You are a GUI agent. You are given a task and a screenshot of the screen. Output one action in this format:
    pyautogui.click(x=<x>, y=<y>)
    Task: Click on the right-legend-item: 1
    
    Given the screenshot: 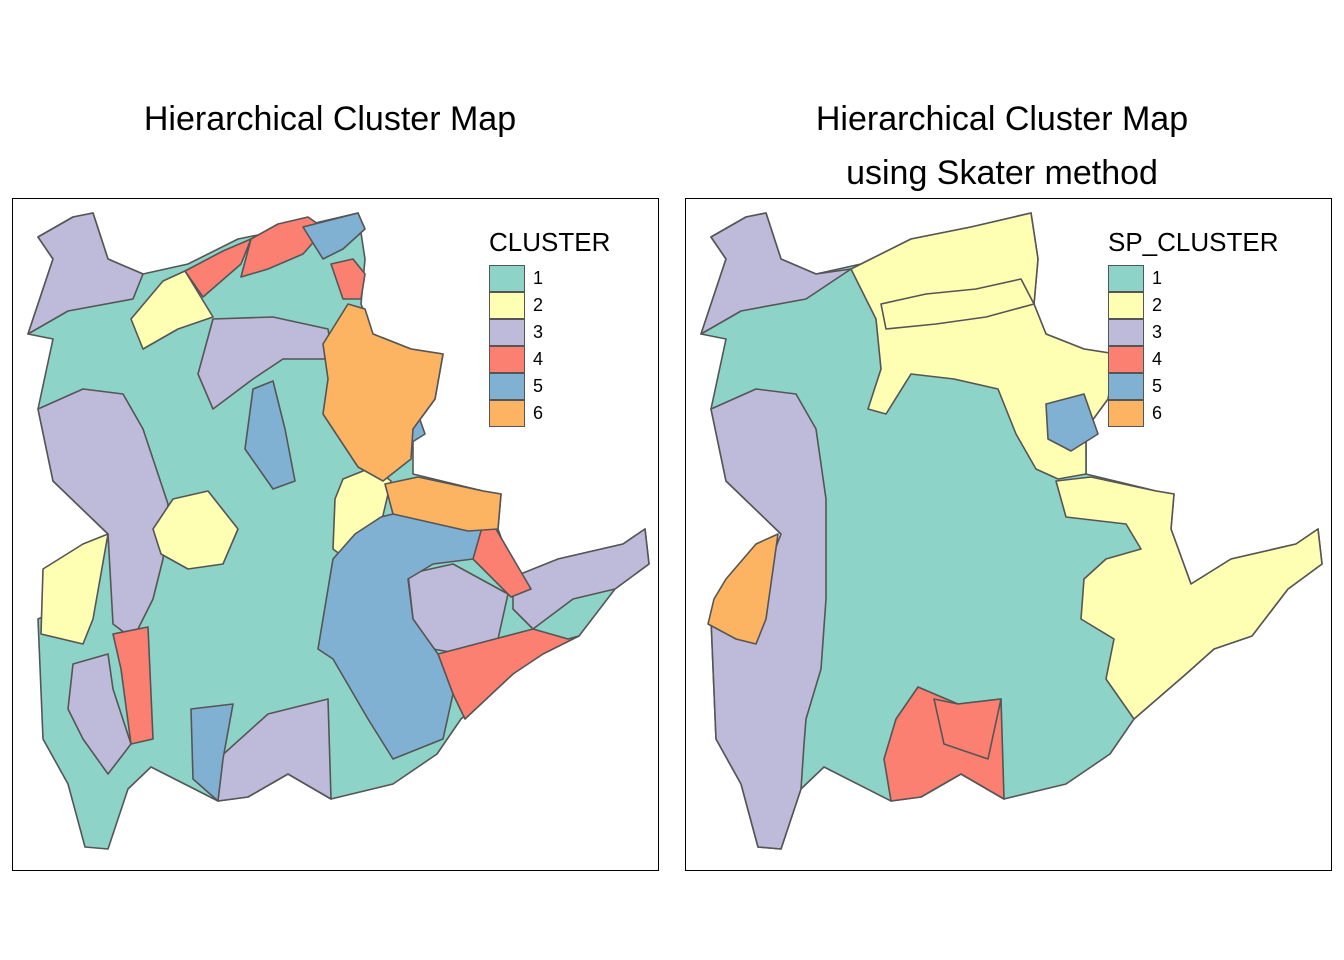 What is the action you would take?
    pyautogui.click(x=1193, y=278)
    